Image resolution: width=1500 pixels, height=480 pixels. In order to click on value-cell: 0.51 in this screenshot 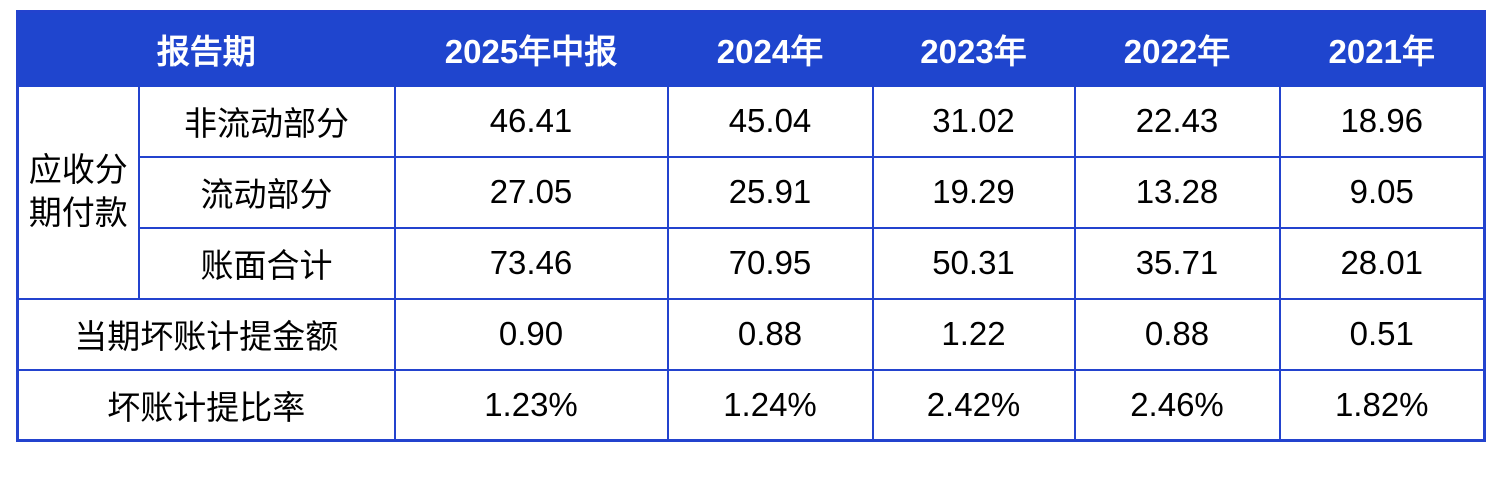, I will do `click(1382, 334)`.